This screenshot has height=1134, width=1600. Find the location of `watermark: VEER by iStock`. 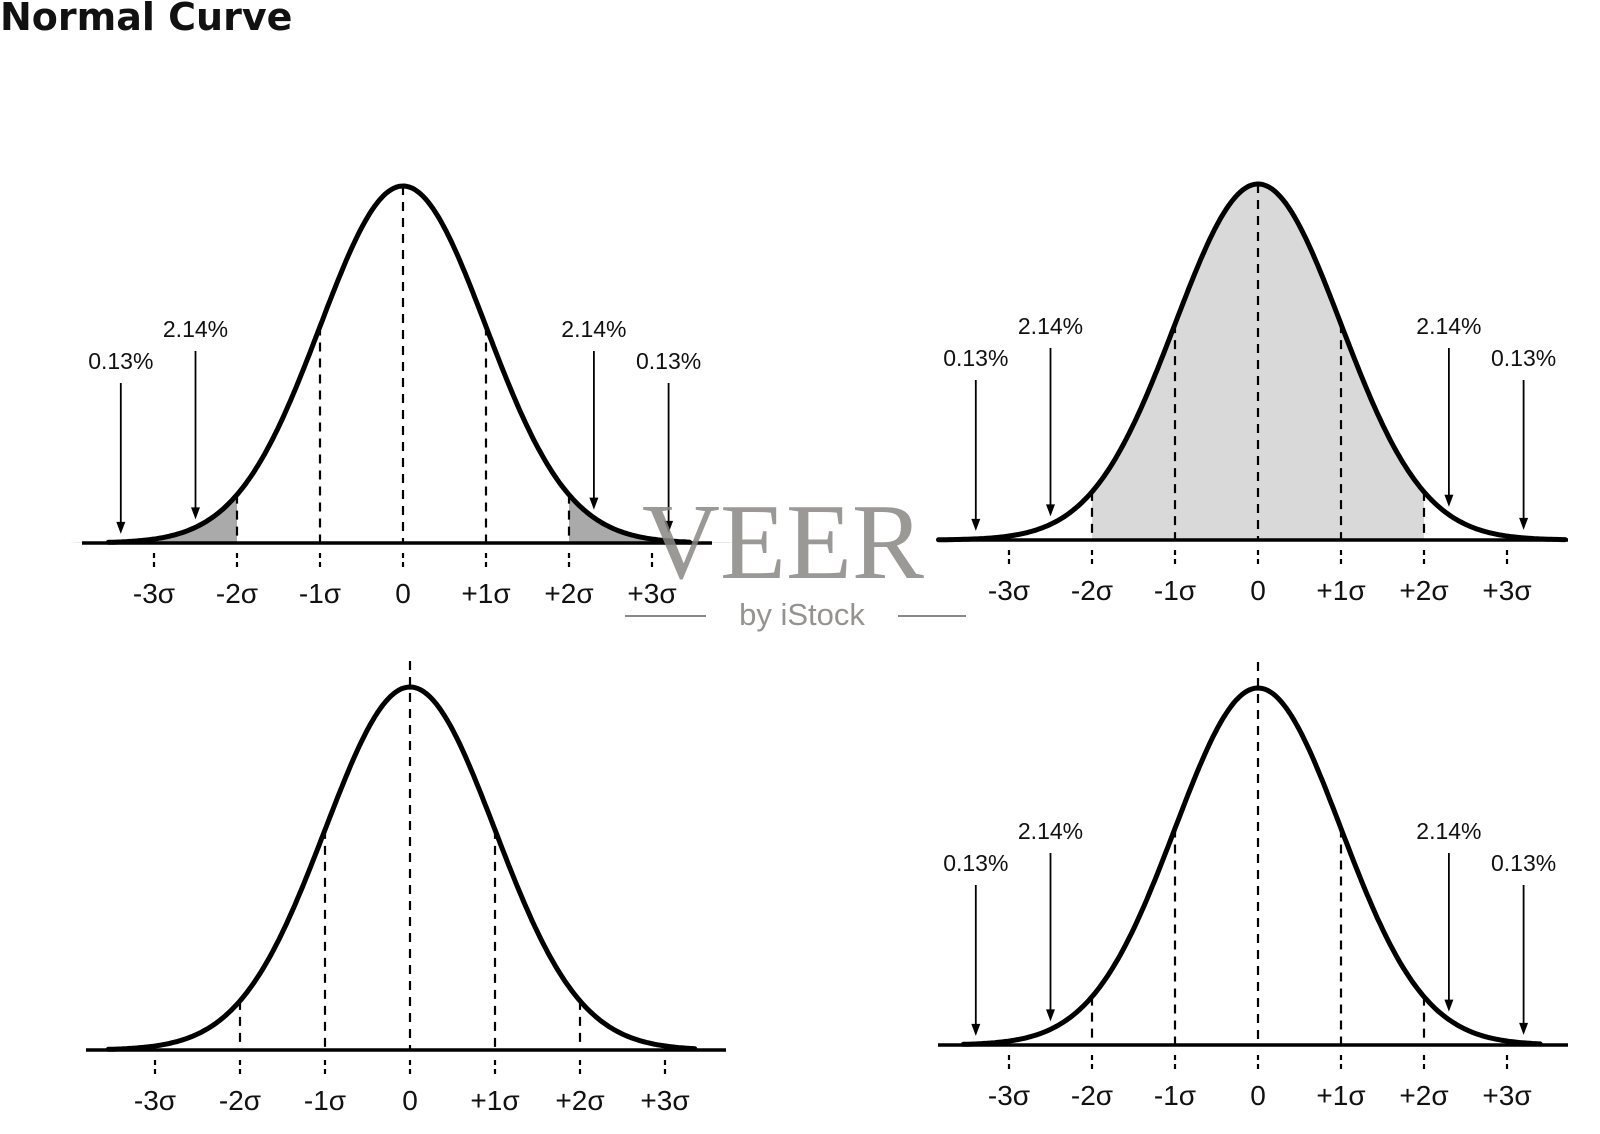

watermark: VEER by iStock is located at coordinates (795, 557).